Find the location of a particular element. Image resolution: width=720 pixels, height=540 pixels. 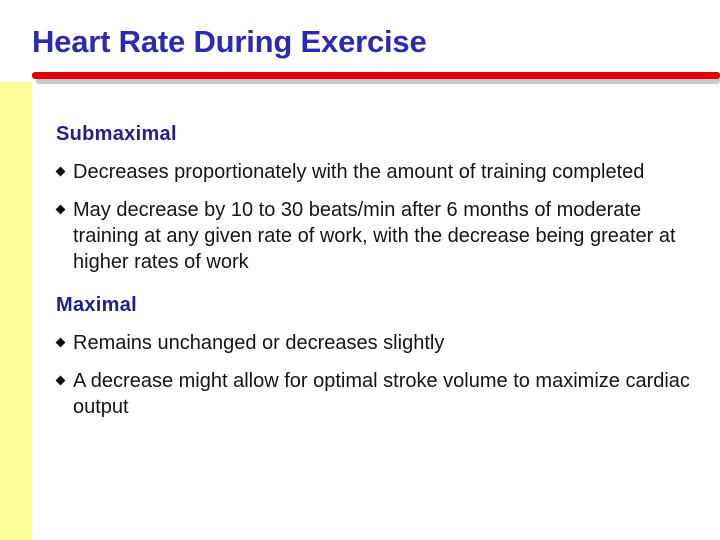

title-rule-shadow is located at coordinates (378, 80).